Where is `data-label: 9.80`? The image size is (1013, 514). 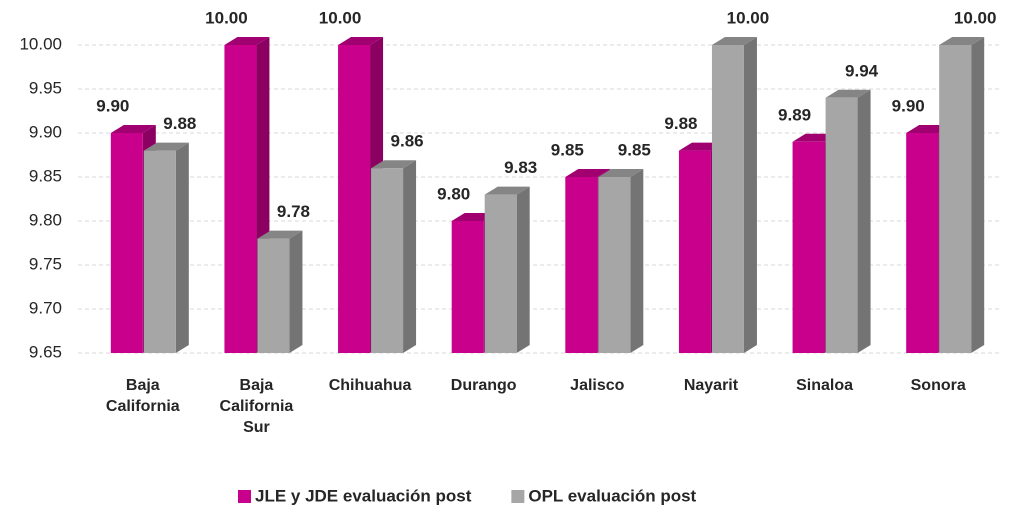 data-label: 9.80 is located at coordinates (453, 193).